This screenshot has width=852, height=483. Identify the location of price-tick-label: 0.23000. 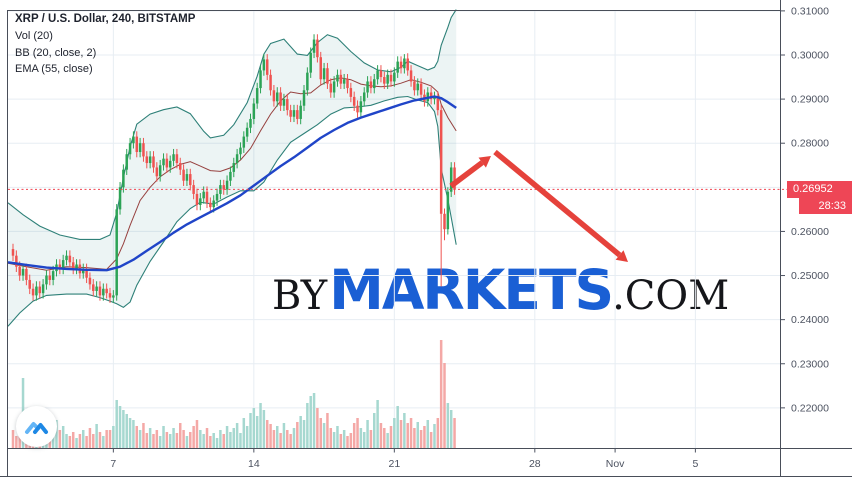
(810, 364).